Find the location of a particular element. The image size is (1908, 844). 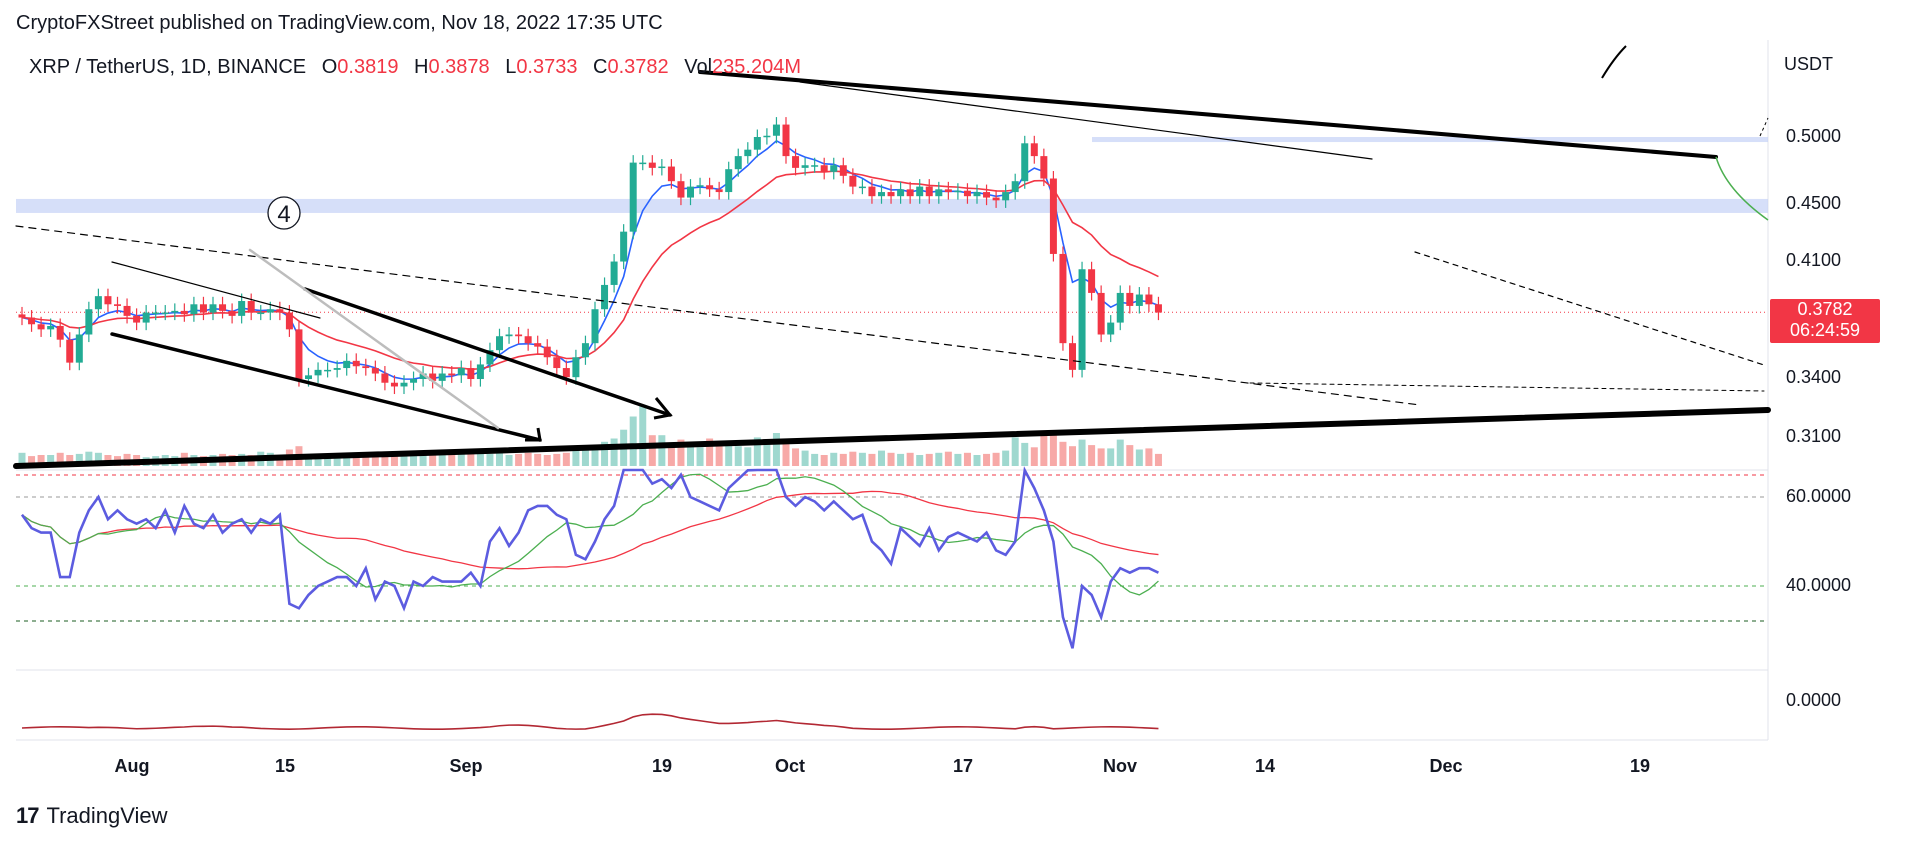

open-label: O is located at coordinates (329, 67).